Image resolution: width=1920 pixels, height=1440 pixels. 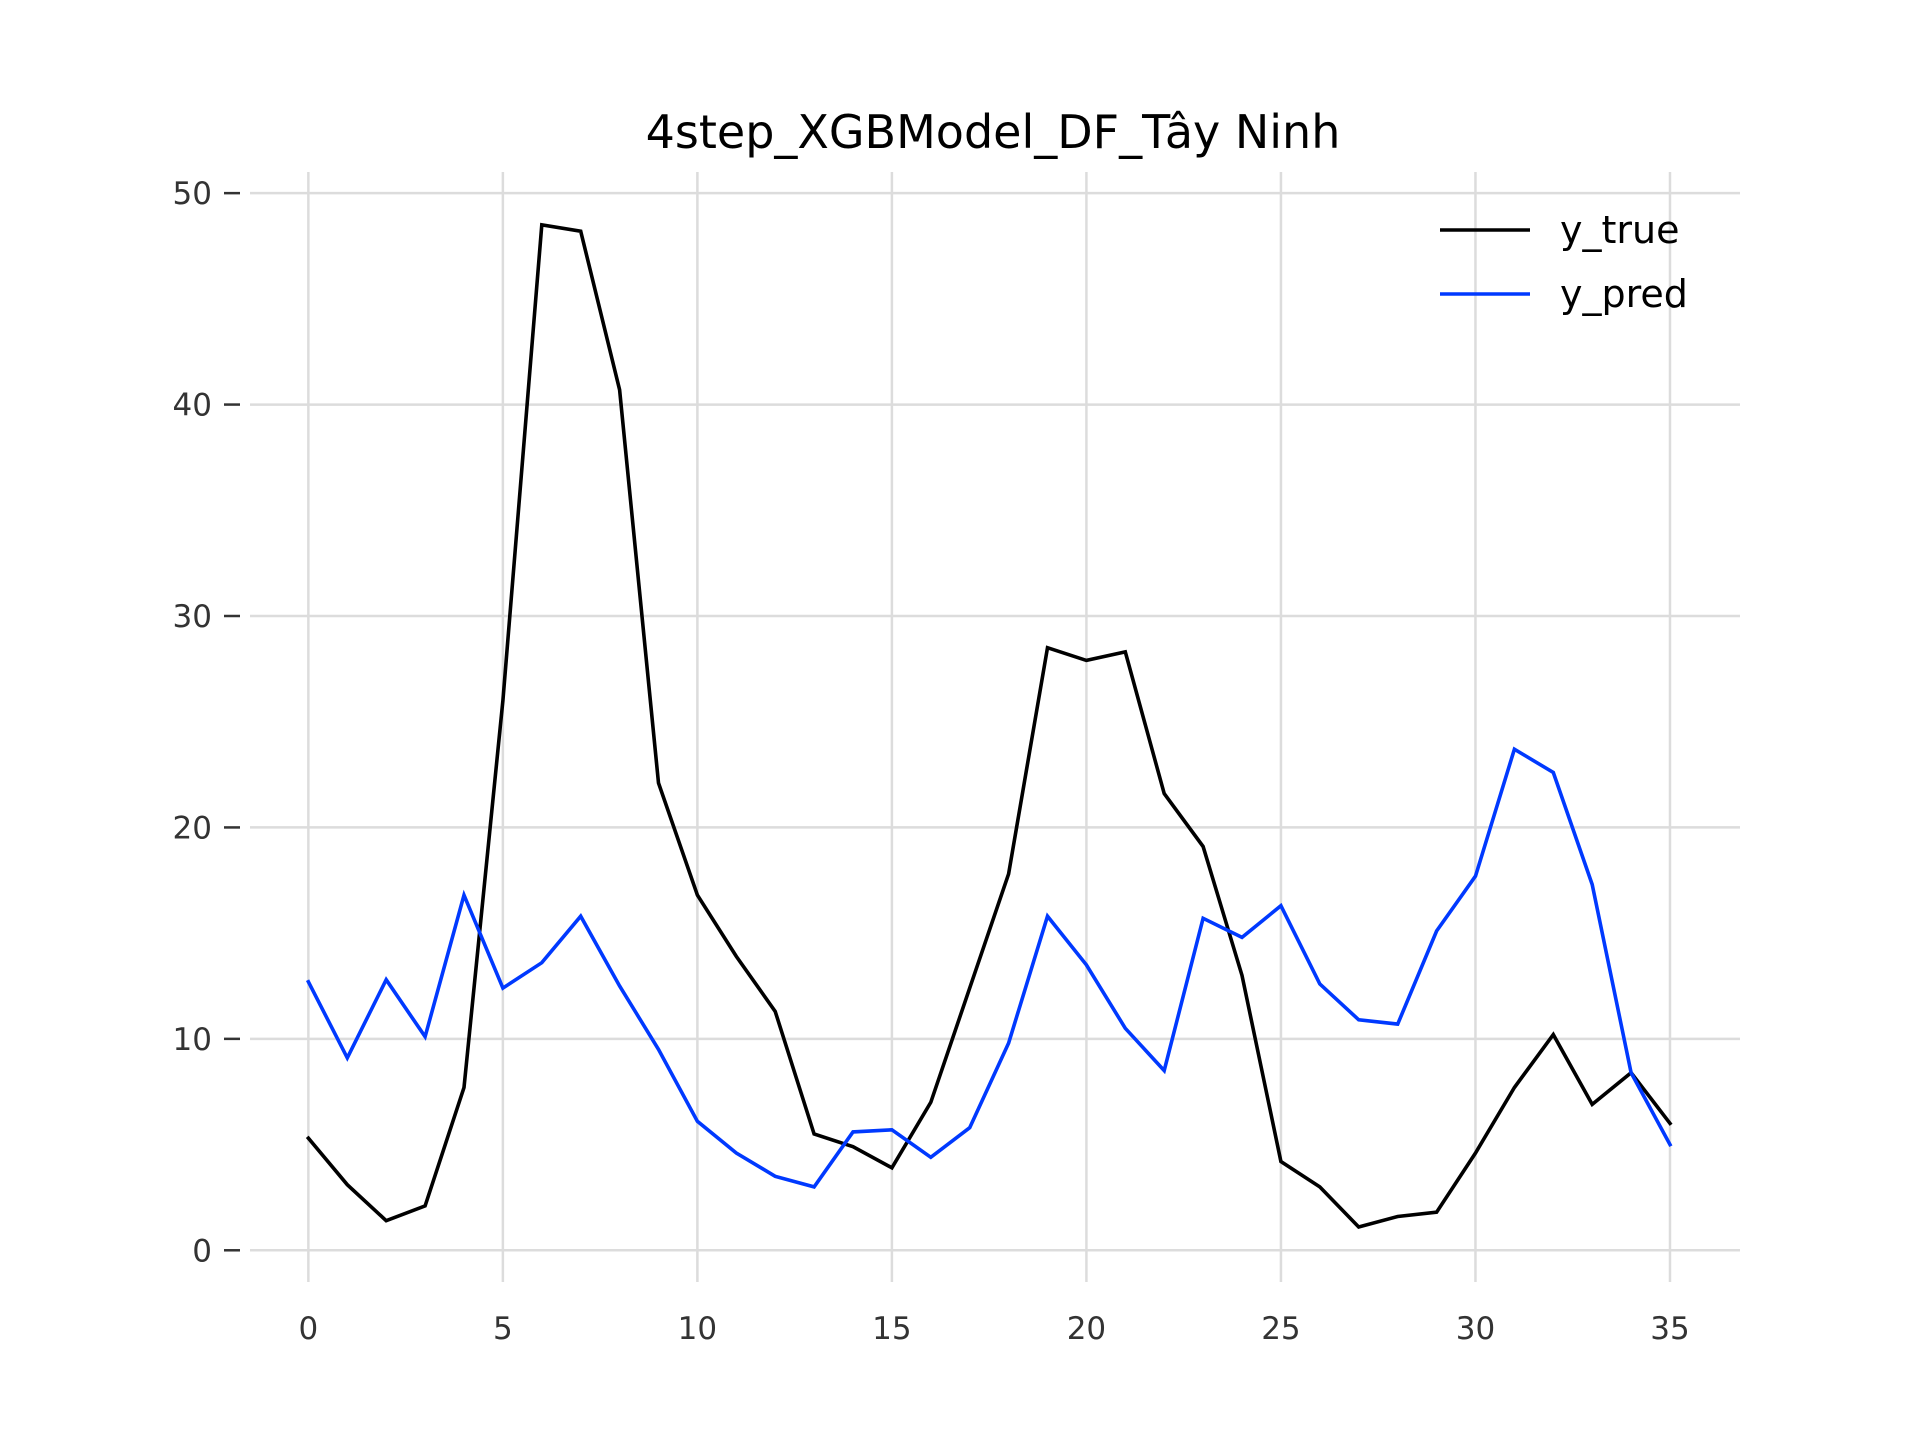 What do you see at coordinates (697, 1329) in the screenshot?
I see `x-tick-label: 10` at bounding box center [697, 1329].